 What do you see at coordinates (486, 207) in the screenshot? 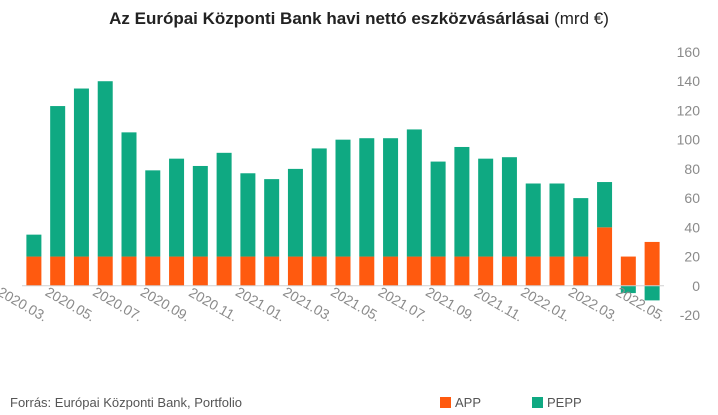
I see `bar-pepp-2021.10.` at bounding box center [486, 207].